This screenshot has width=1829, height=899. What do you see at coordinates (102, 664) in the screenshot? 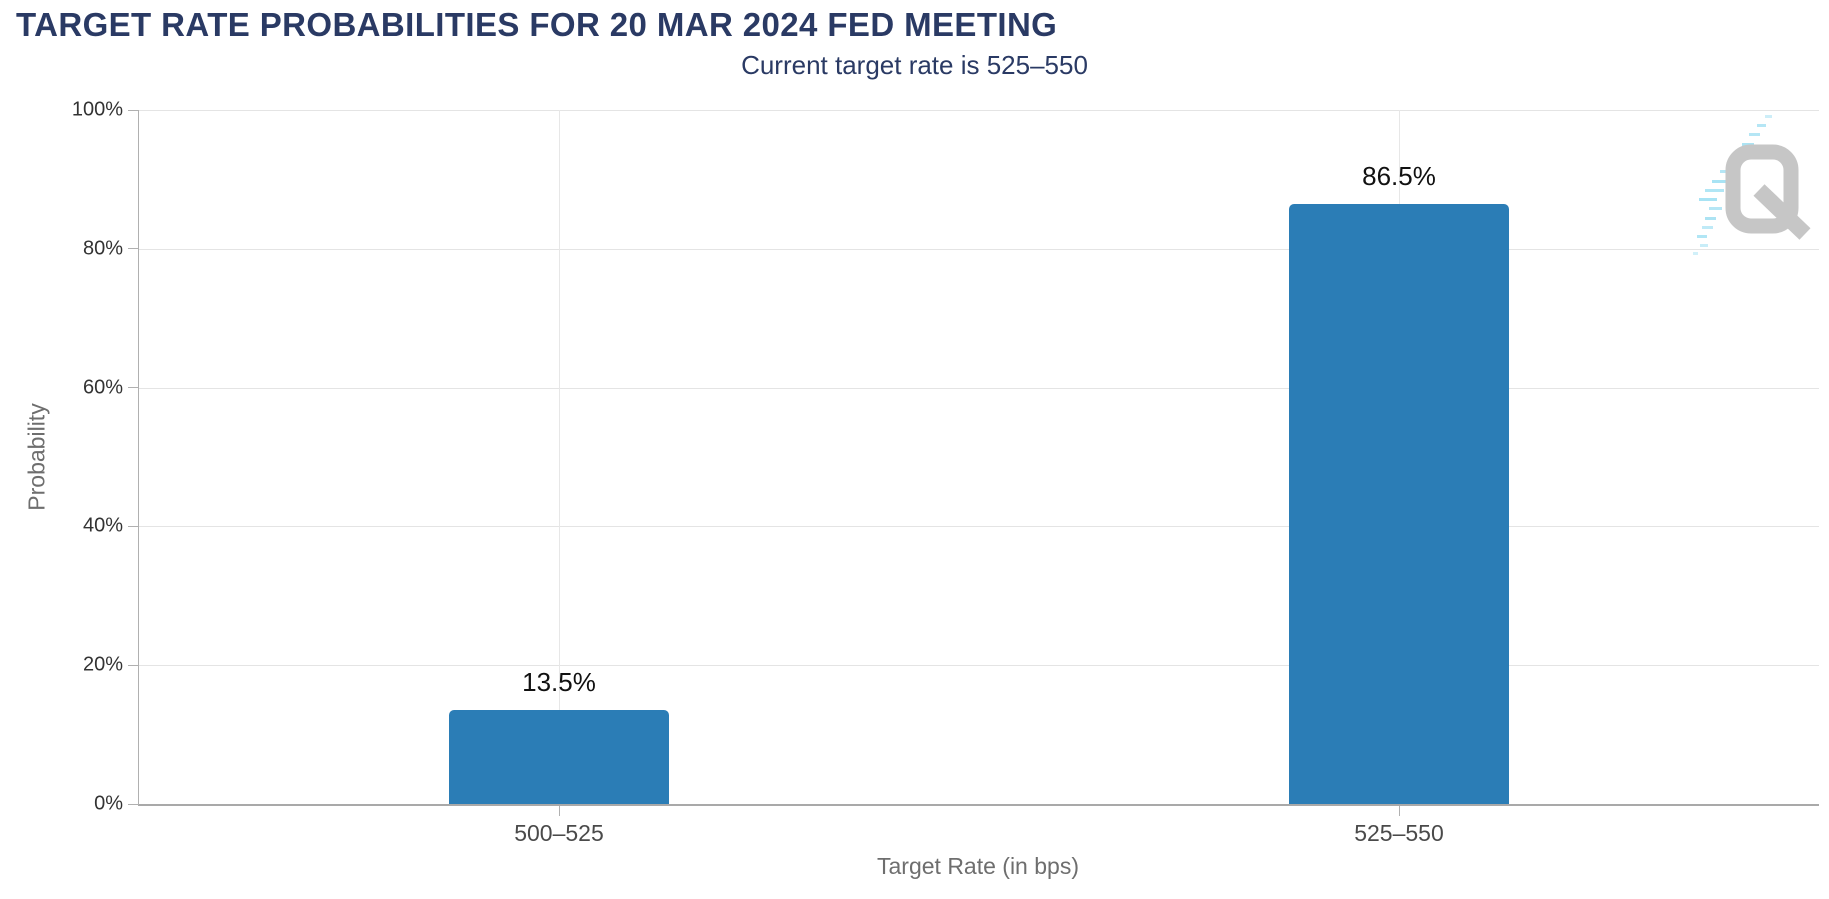
I see `y-tick-label: 20%` at bounding box center [102, 664].